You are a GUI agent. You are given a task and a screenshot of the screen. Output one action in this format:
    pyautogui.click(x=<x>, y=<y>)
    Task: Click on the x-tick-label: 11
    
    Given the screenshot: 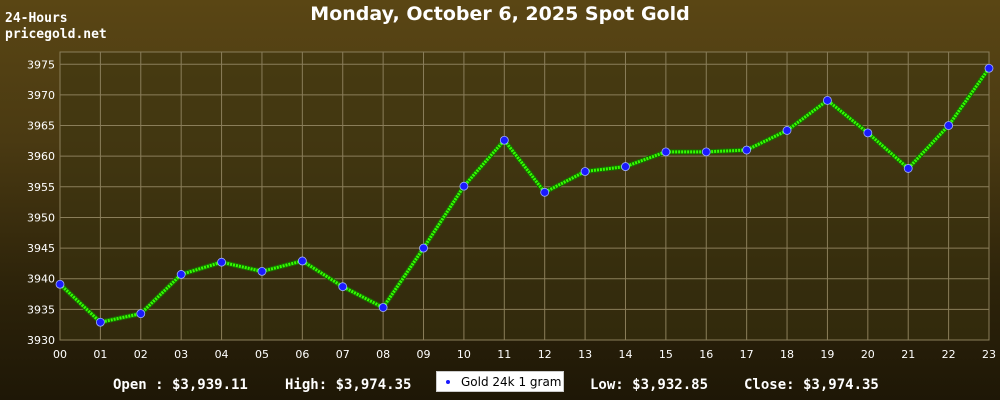 What is the action you would take?
    pyautogui.click(x=504, y=354)
    